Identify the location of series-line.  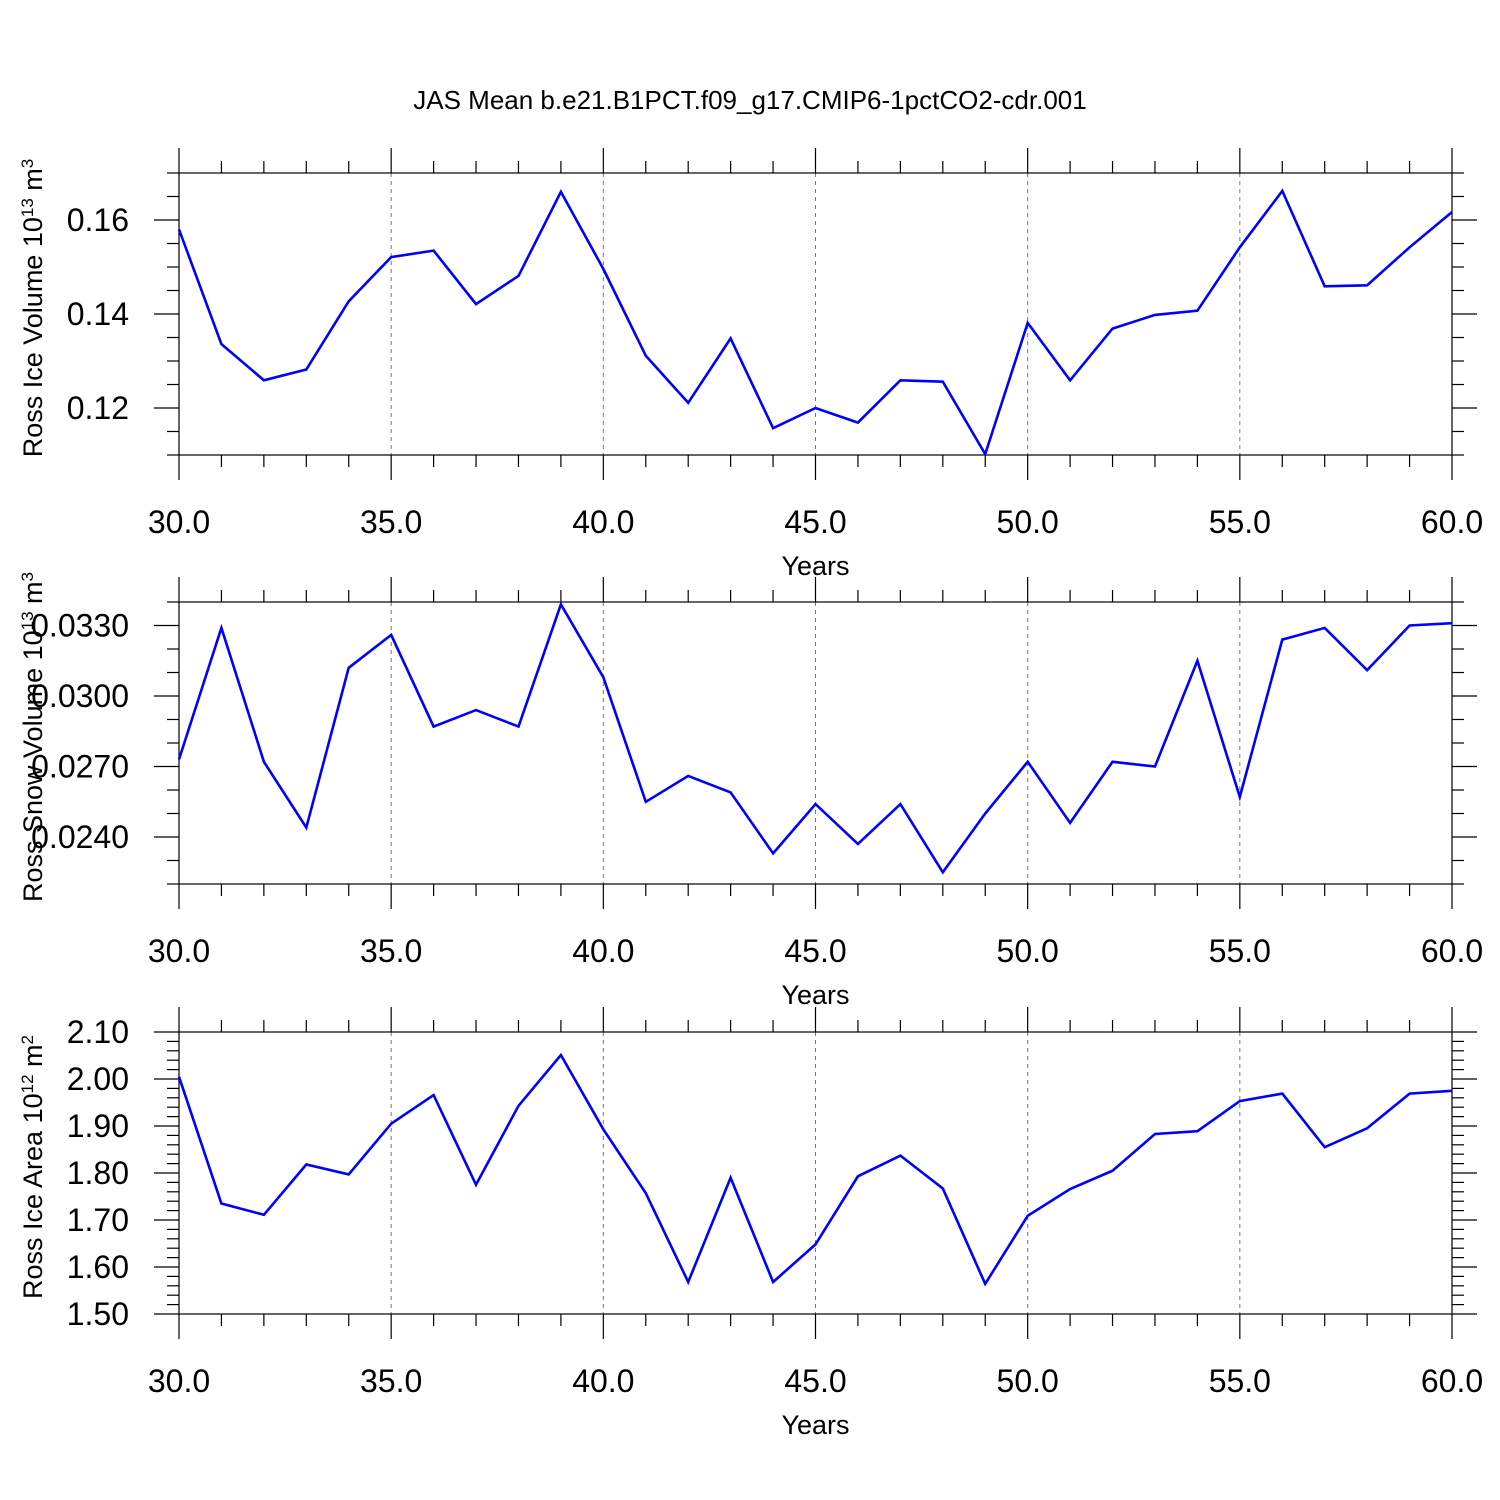
(815, 1169).